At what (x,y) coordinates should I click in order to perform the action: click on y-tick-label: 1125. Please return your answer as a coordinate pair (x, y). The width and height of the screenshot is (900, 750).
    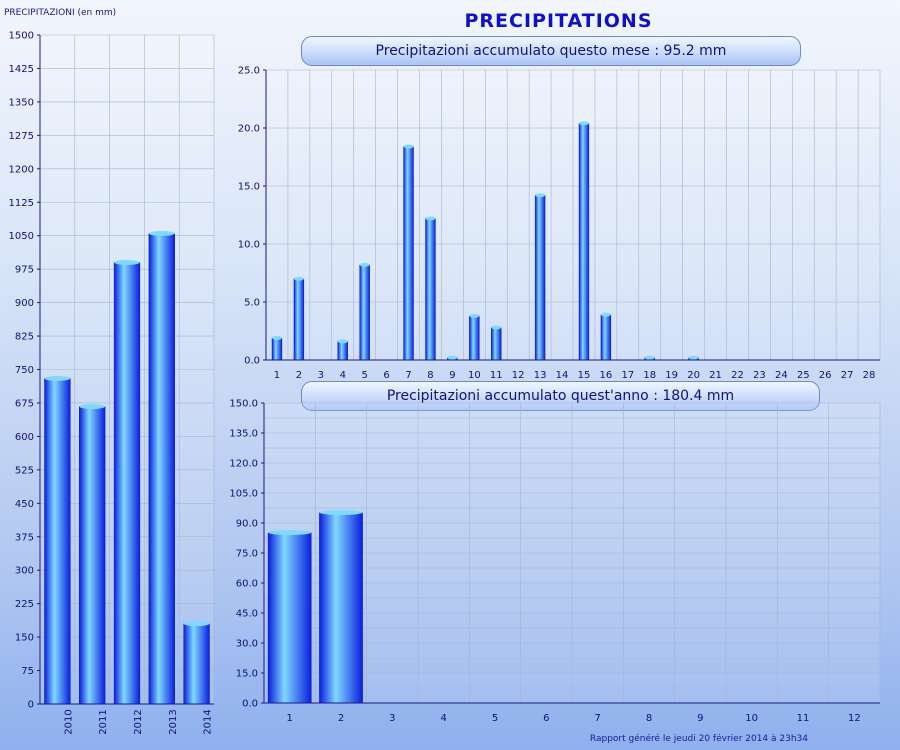
    Looking at the image, I should click on (21, 203).